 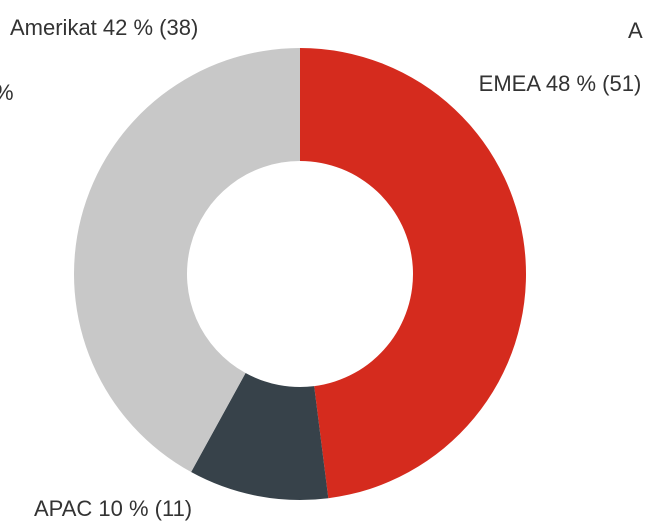 What do you see at coordinates (635, 30) in the screenshot?
I see `clipped-label: A` at bounding box center [635, 30].